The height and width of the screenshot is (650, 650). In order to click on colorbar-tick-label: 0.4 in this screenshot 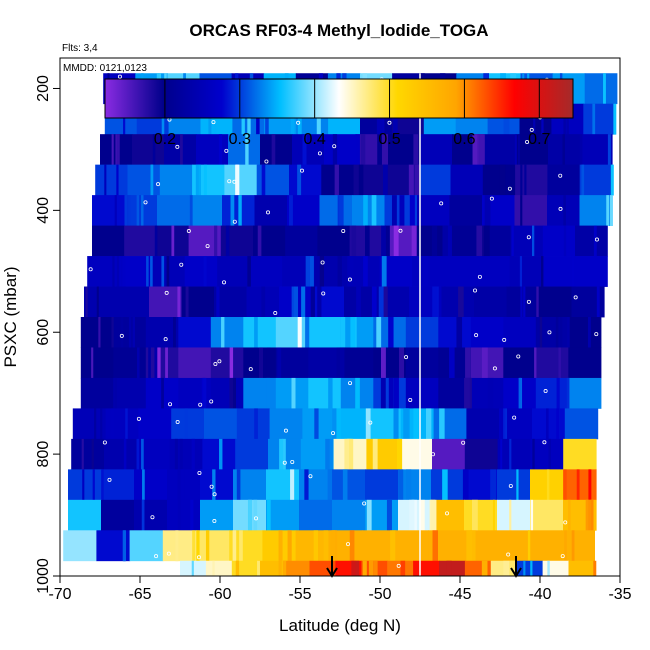, I will do `click(315, 139)`.